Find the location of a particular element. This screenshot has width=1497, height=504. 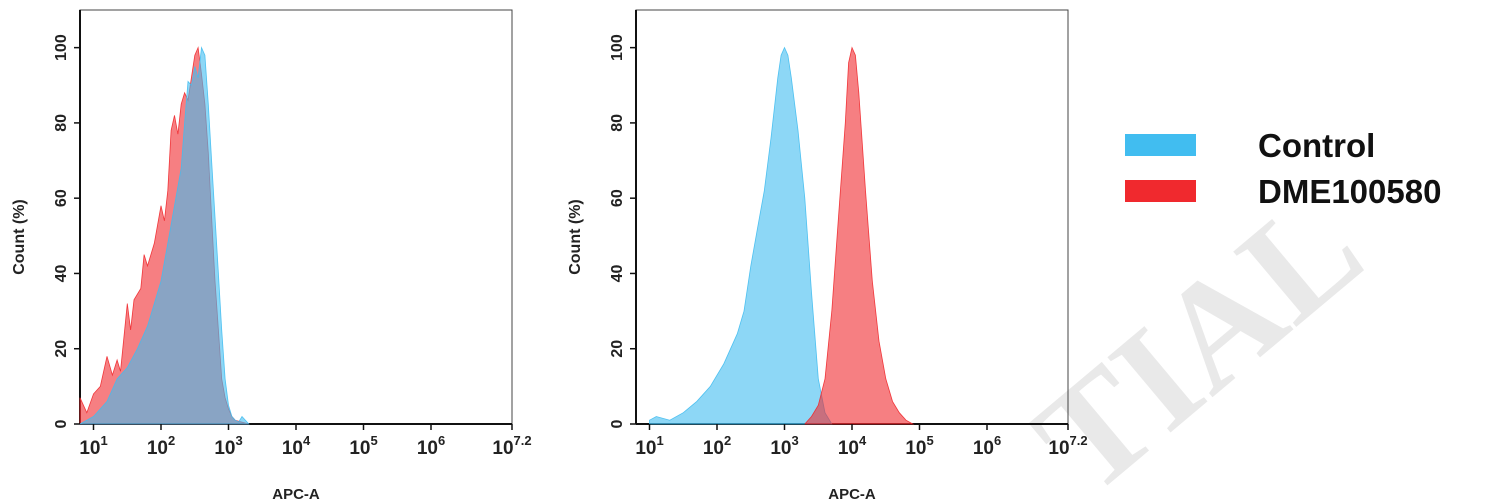

legend: Control DME100580 is located at coordinates (1283, 168).